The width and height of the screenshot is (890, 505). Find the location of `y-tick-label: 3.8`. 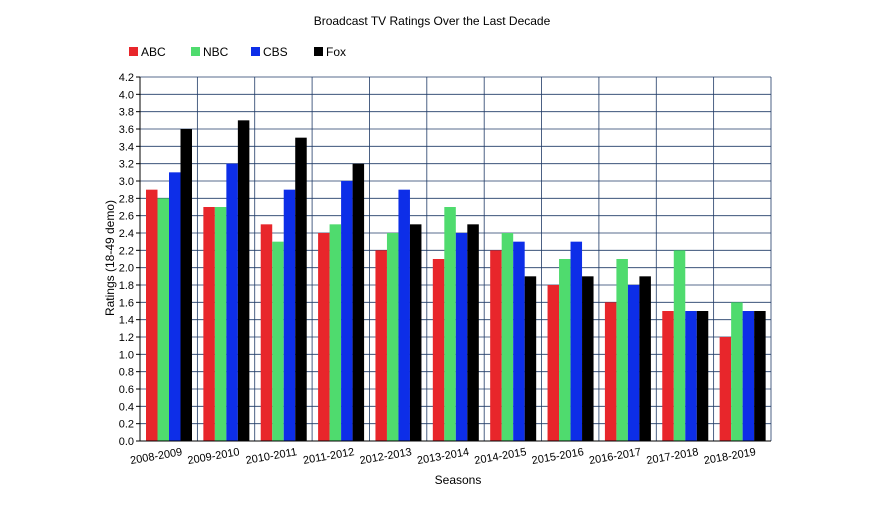

y-tick-label: 3.8 is located at coordinates (126, 113).